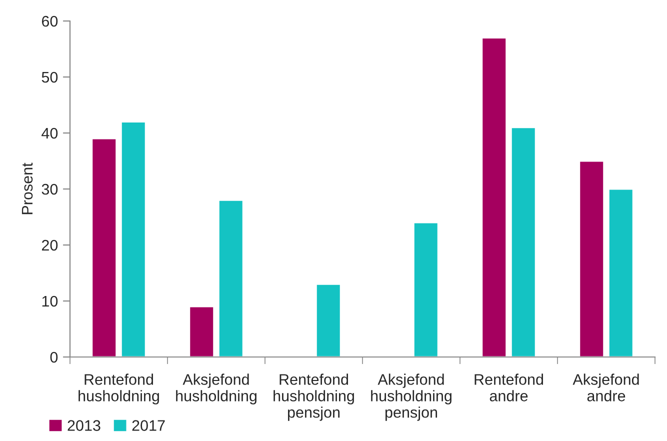  What do you see at coordinates (509, 388) in the screenshot?
I see `x-tick-label: Rentefond andre` at bounding box center [509, 388].